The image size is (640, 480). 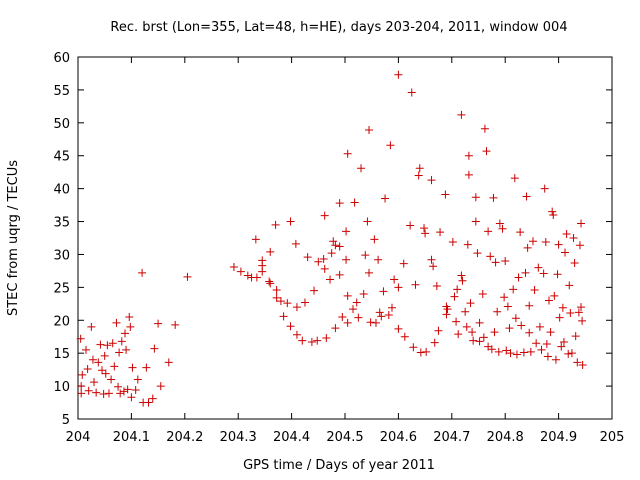 What do you see at coordinates (344, 437) in the screenshot?
I see `x-tick-label: 204.5` at bounding box center [344, 437].